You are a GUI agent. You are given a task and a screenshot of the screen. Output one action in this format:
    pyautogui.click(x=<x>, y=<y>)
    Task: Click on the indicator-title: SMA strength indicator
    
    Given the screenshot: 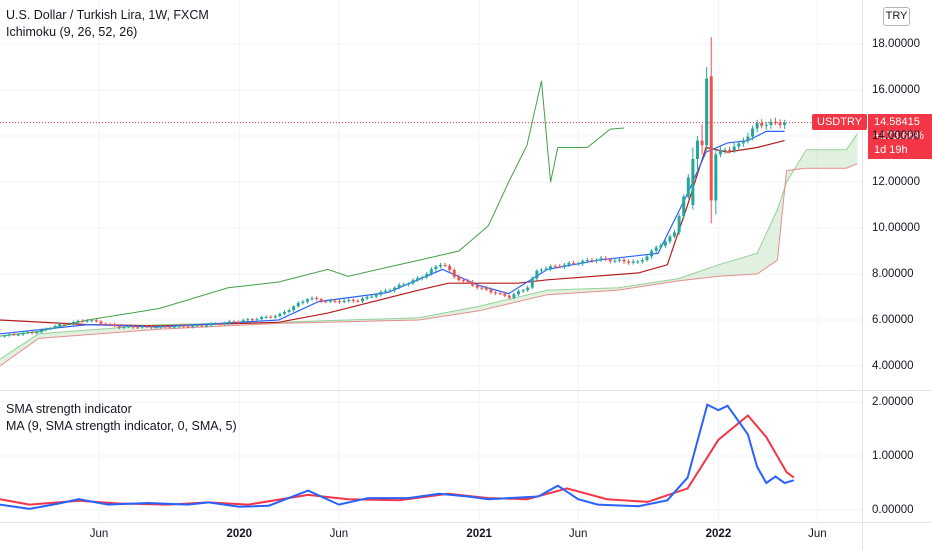 What is the action you would take?
    pyautogui.click(x=69, y=409)
    